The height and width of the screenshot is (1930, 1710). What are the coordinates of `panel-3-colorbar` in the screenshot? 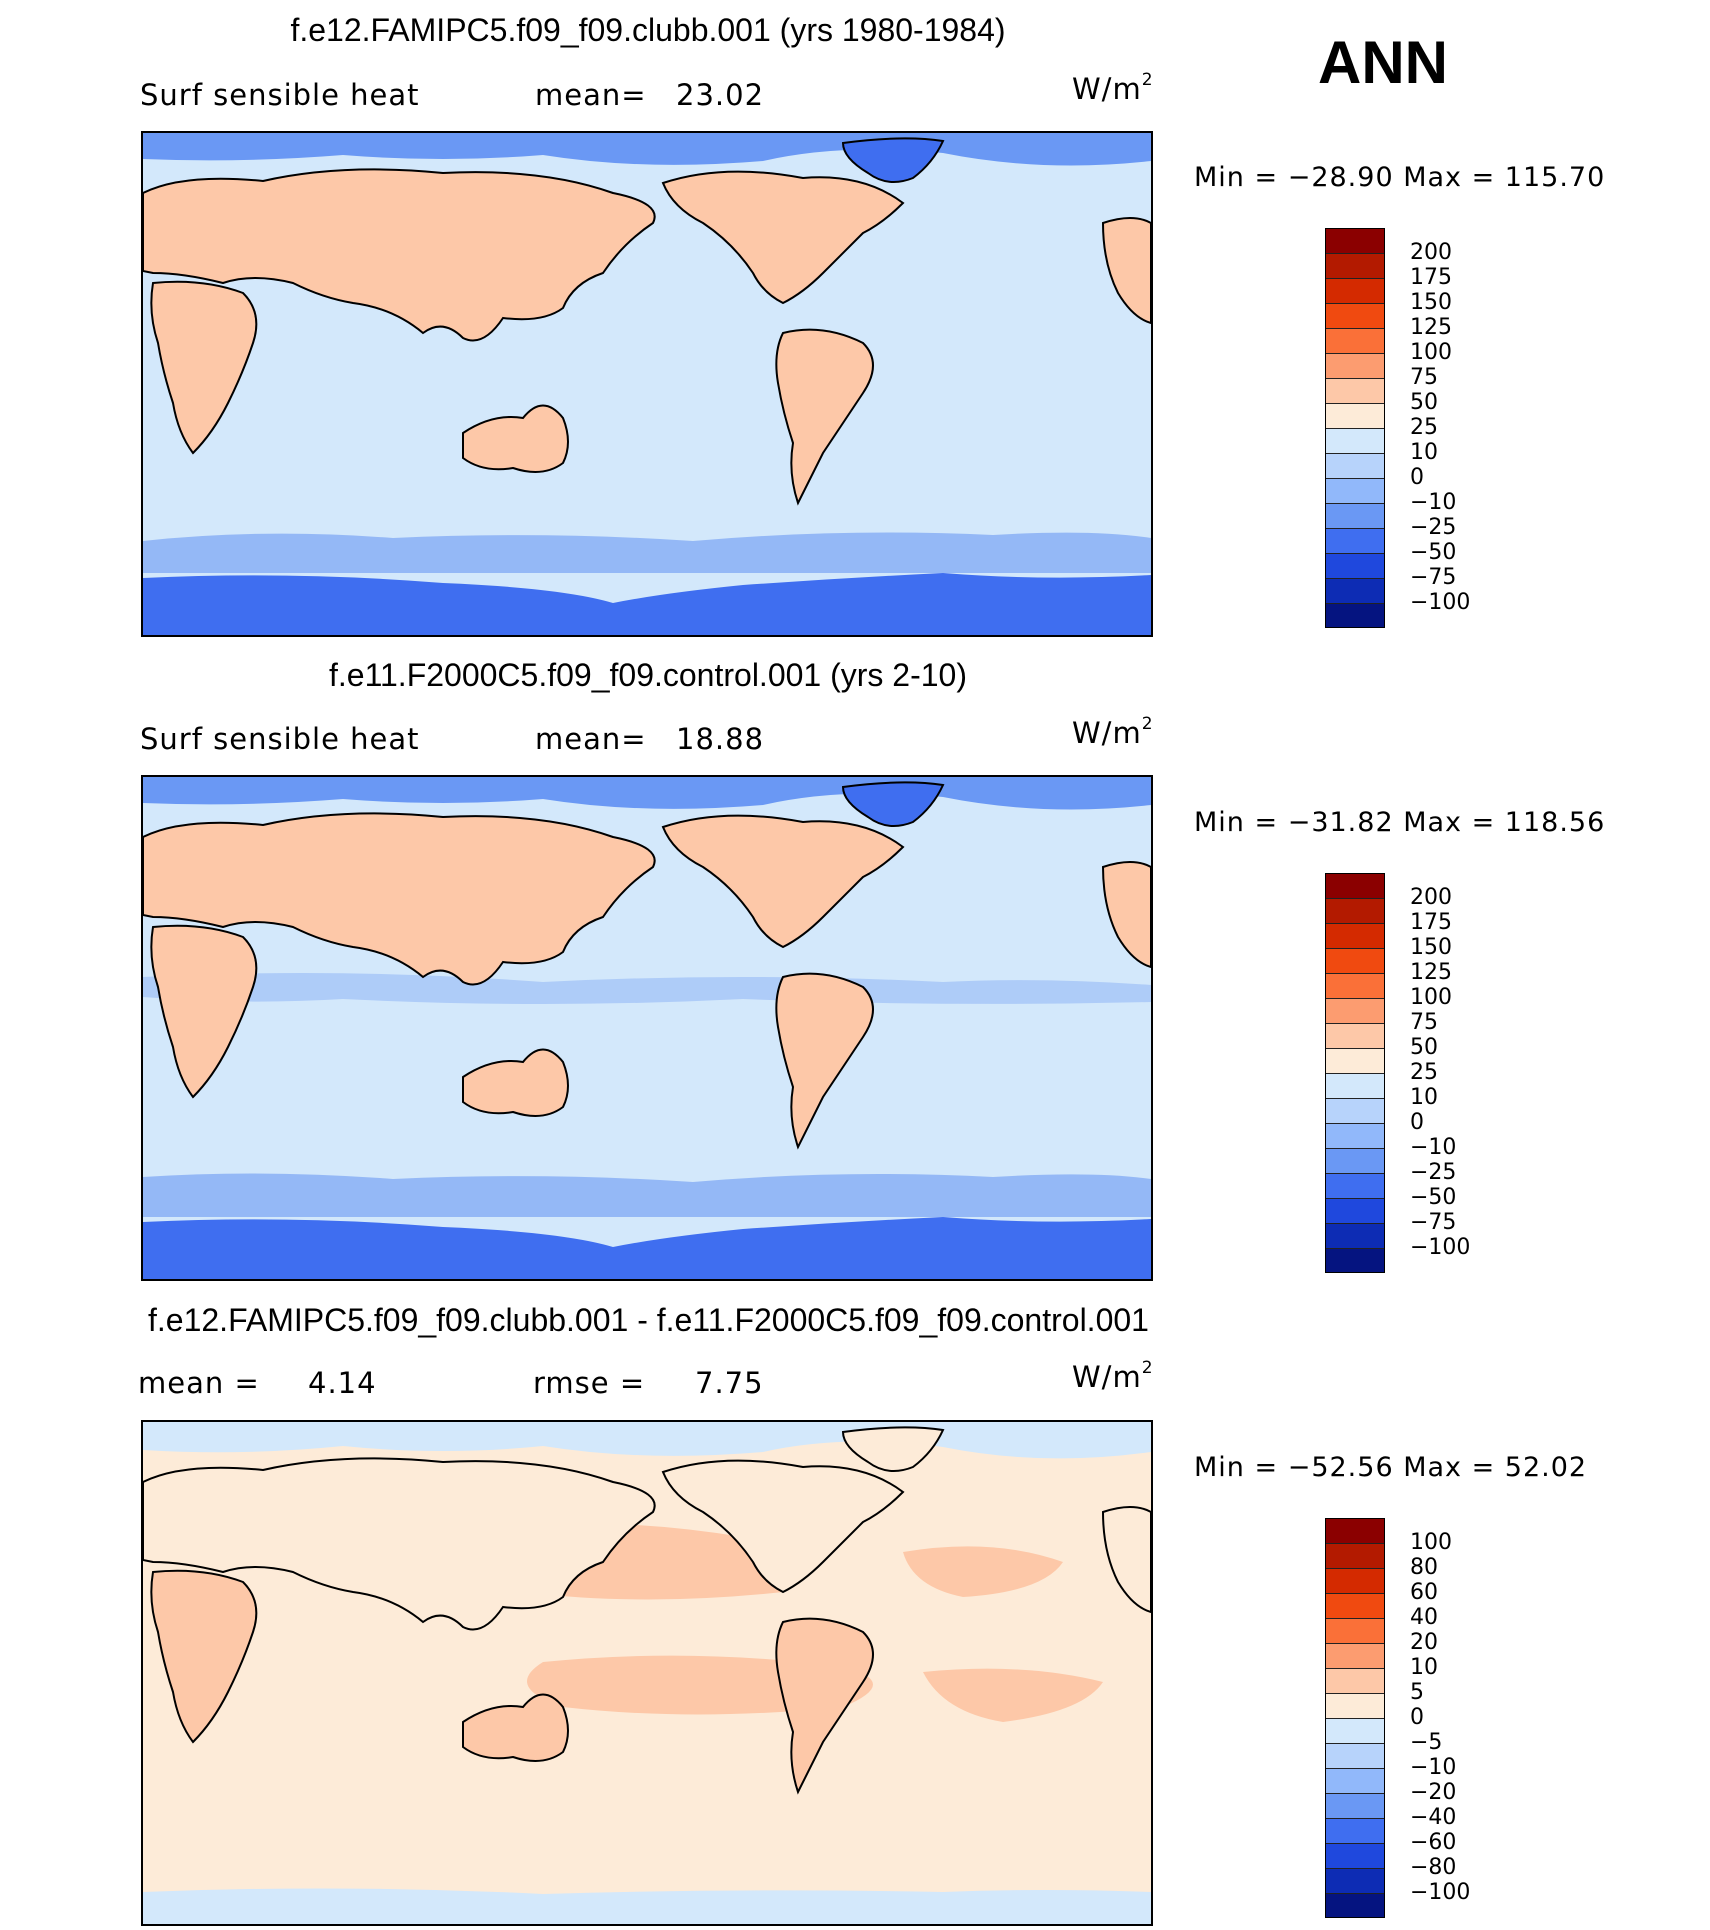 It's located at (1355, 1718).